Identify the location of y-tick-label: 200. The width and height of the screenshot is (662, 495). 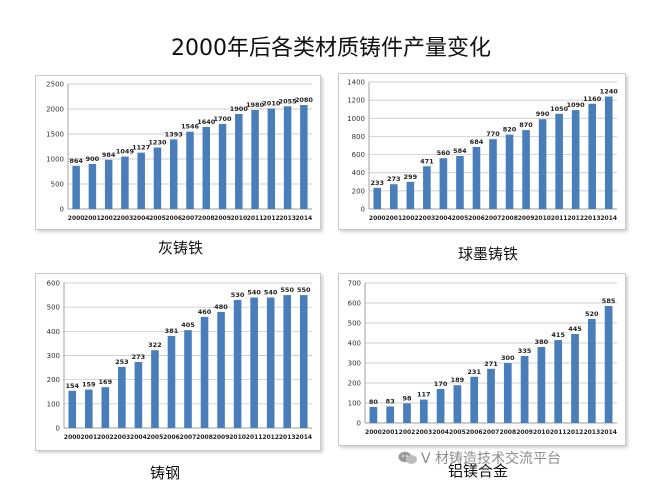
(53, 380).